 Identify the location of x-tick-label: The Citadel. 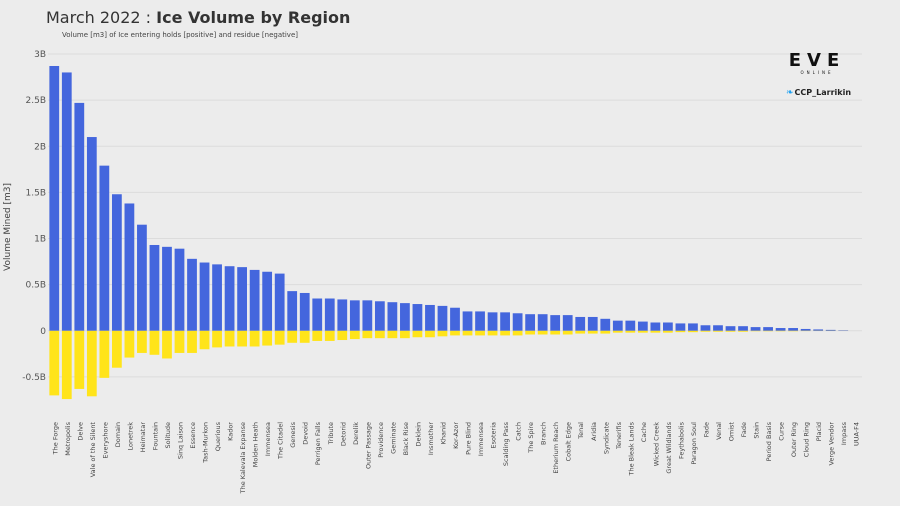
(281, 441).